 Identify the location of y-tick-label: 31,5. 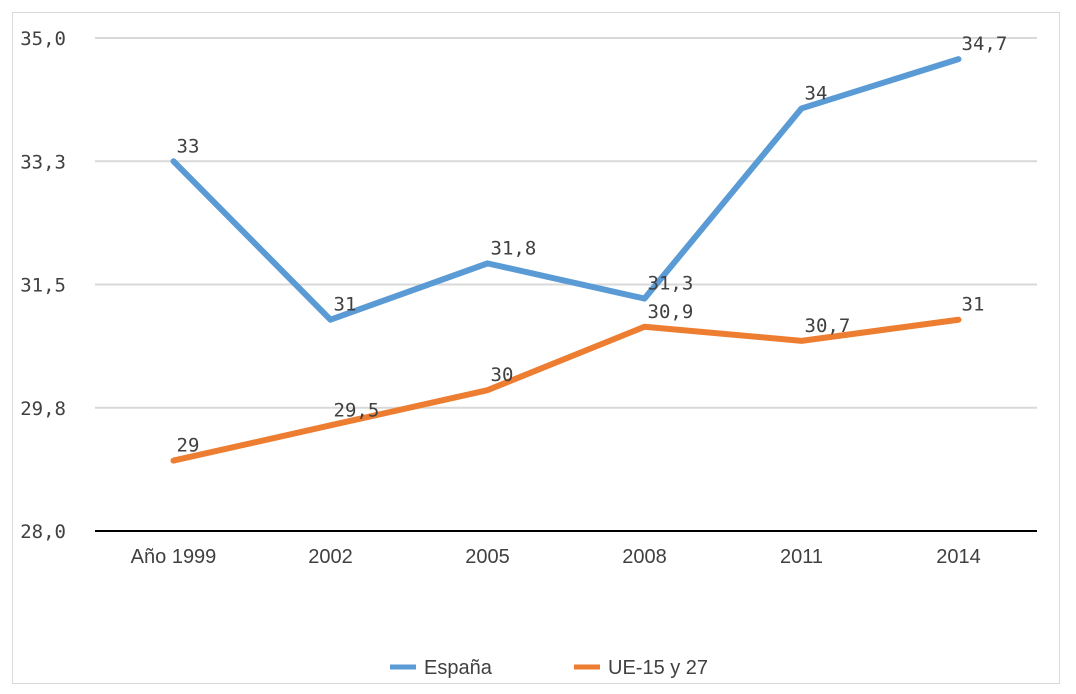
(43, 286).